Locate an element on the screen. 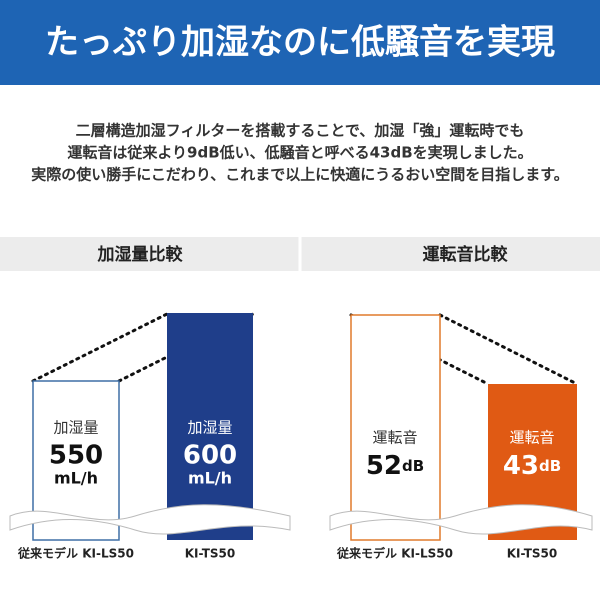 This screenshot has width=600, height=600. intro-line: 実際の使い勝手にこだわり、これまで以上に快適にうるおい空間を目指します。 is located at coordinates (300, 175).